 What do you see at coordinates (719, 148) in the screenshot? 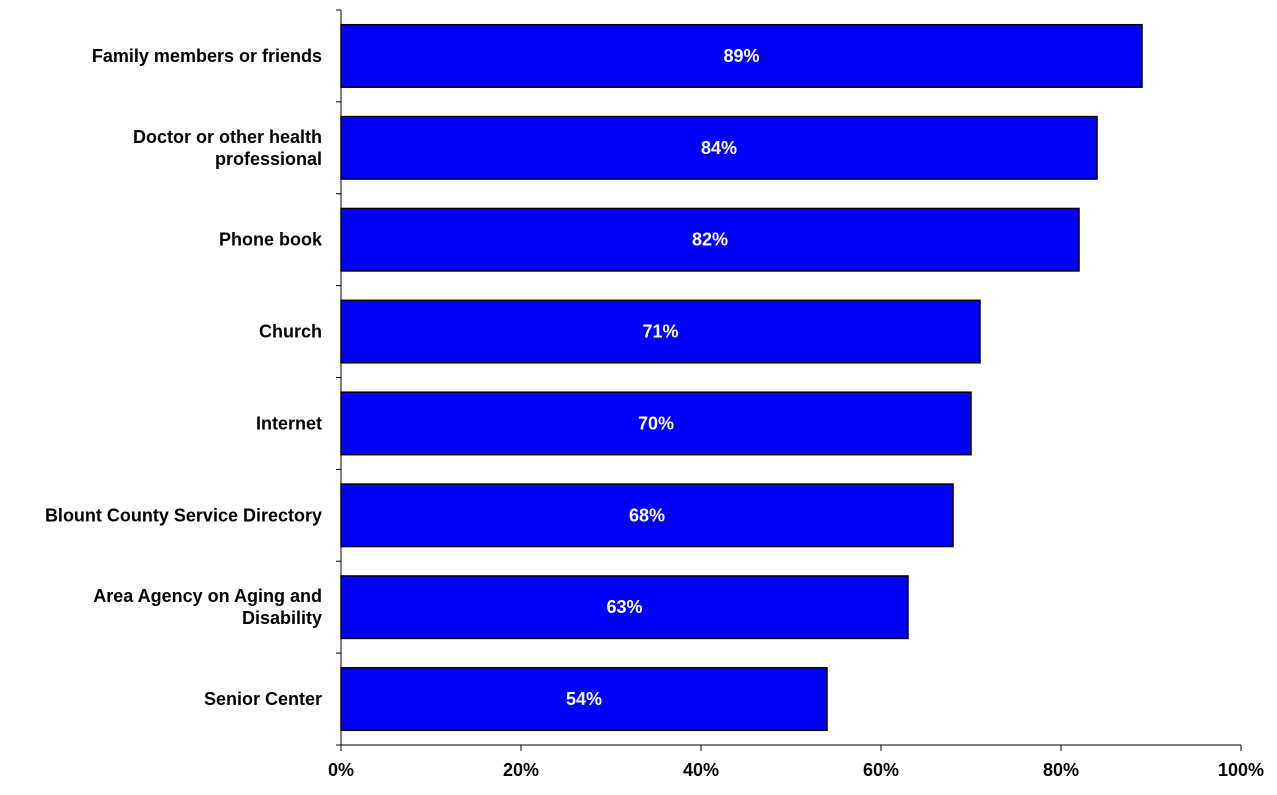
I see `data-label-2: 84%` at bounding box center [719, 148].